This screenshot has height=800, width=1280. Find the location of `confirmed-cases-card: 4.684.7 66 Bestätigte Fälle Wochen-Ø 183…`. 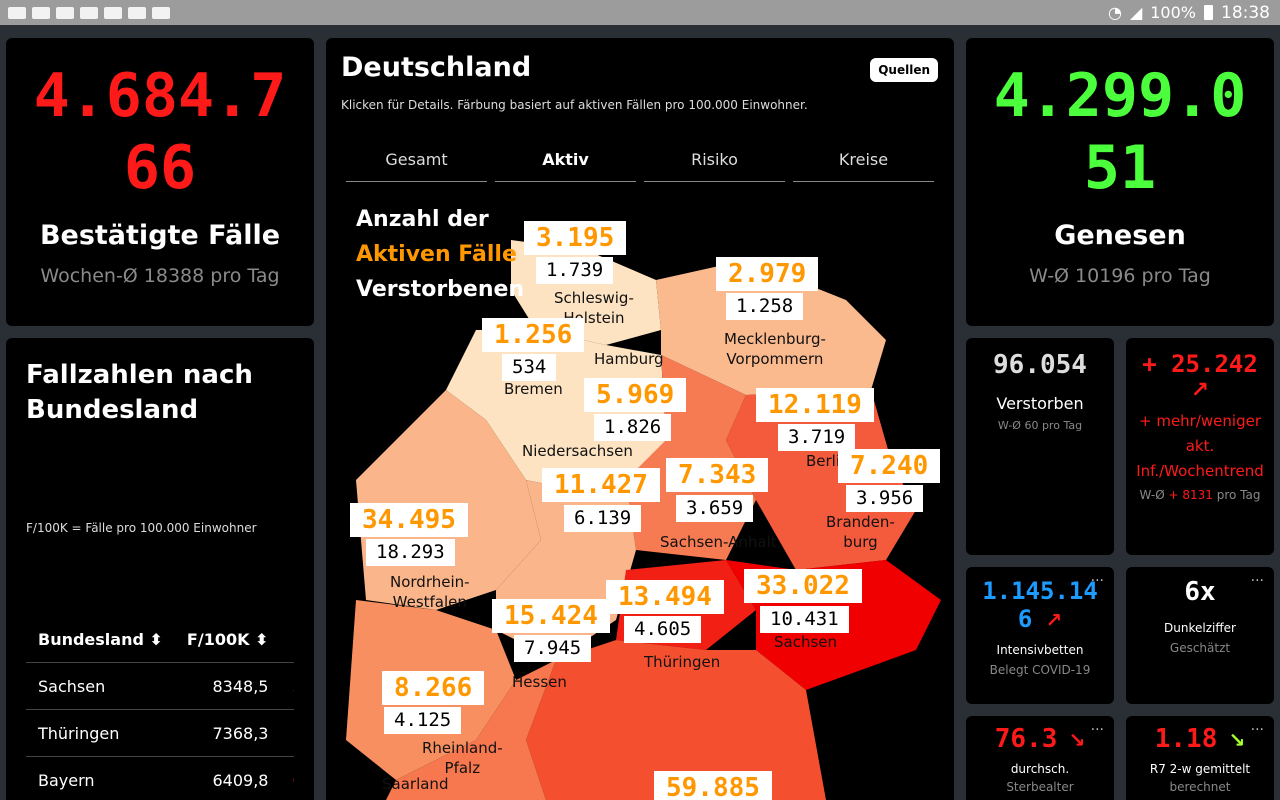

confirmed-cases-card: 4.684.7 66 Bestätigte Fälle Wochen-Ø 183… is located at coordinates (160, 182).